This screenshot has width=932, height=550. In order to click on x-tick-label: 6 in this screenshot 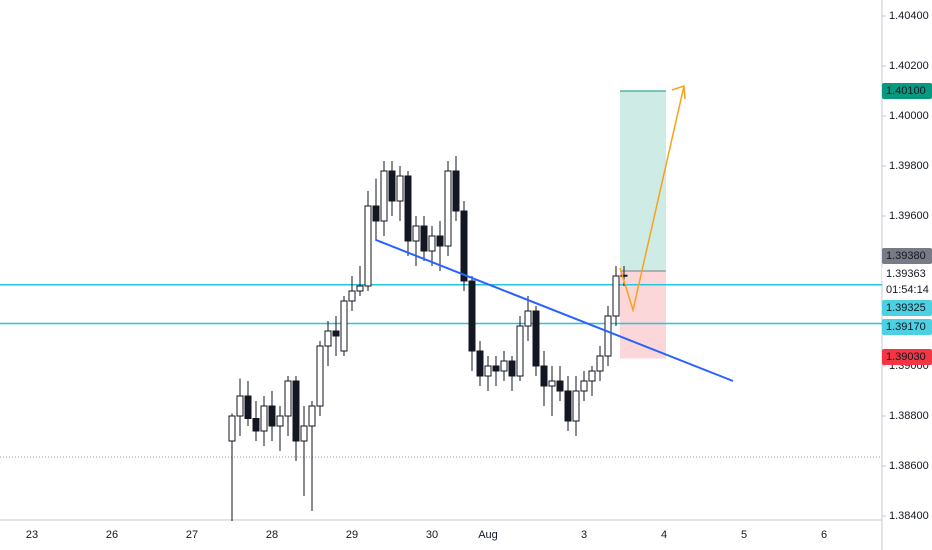, I will do `click(824, 535)`.